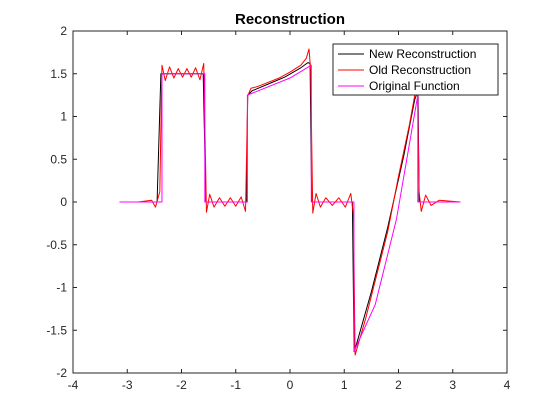 This screenshot has width=560, height=420. I want to click on x-tick-label: -3, so click(127, 385).